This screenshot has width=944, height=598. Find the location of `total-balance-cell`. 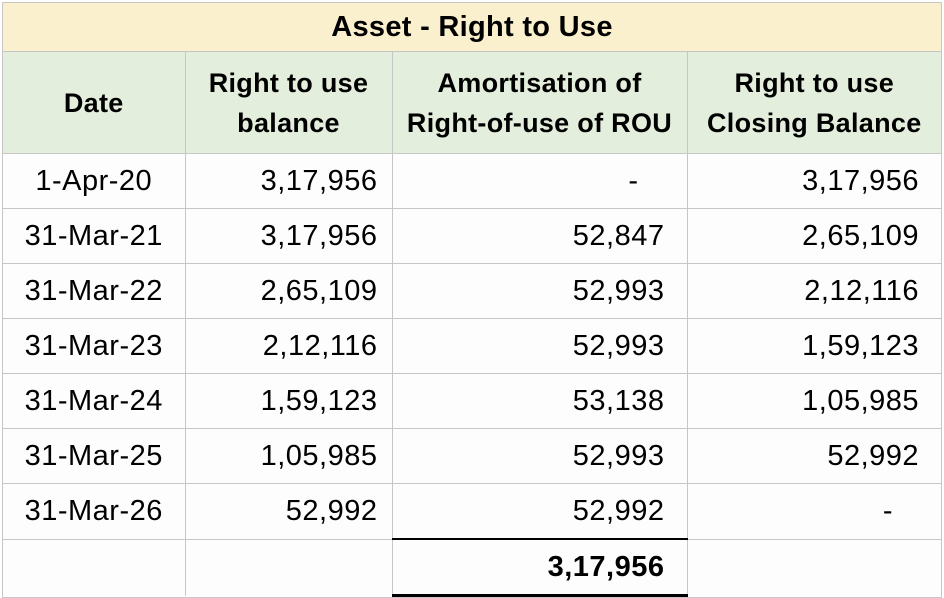

total-balance-cell is located at coordinates (289, 567).